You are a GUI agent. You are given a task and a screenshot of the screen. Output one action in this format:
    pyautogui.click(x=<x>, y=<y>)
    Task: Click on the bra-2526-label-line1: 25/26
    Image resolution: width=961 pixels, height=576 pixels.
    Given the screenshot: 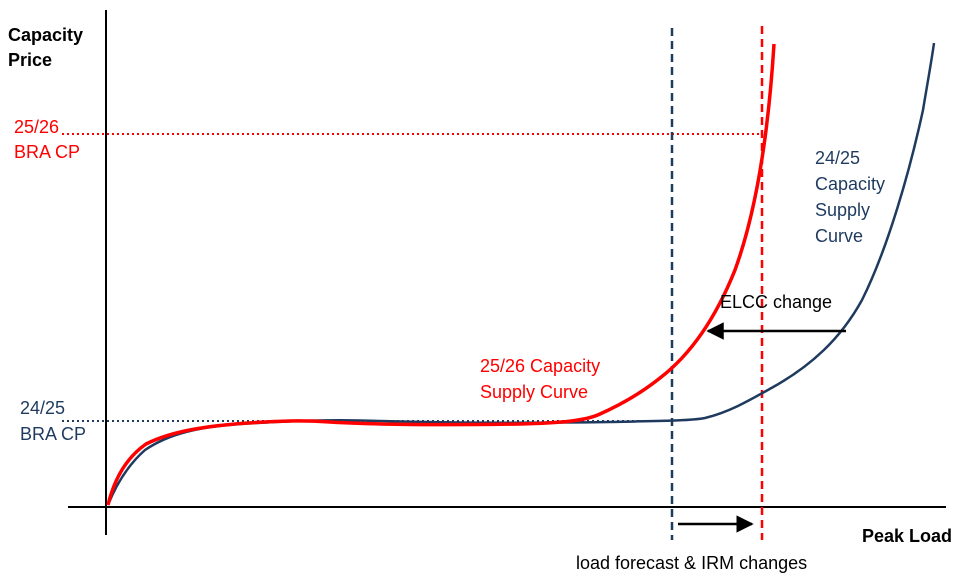 What is the action you would take?
    pyautogui.click(x=36, y=127)
    